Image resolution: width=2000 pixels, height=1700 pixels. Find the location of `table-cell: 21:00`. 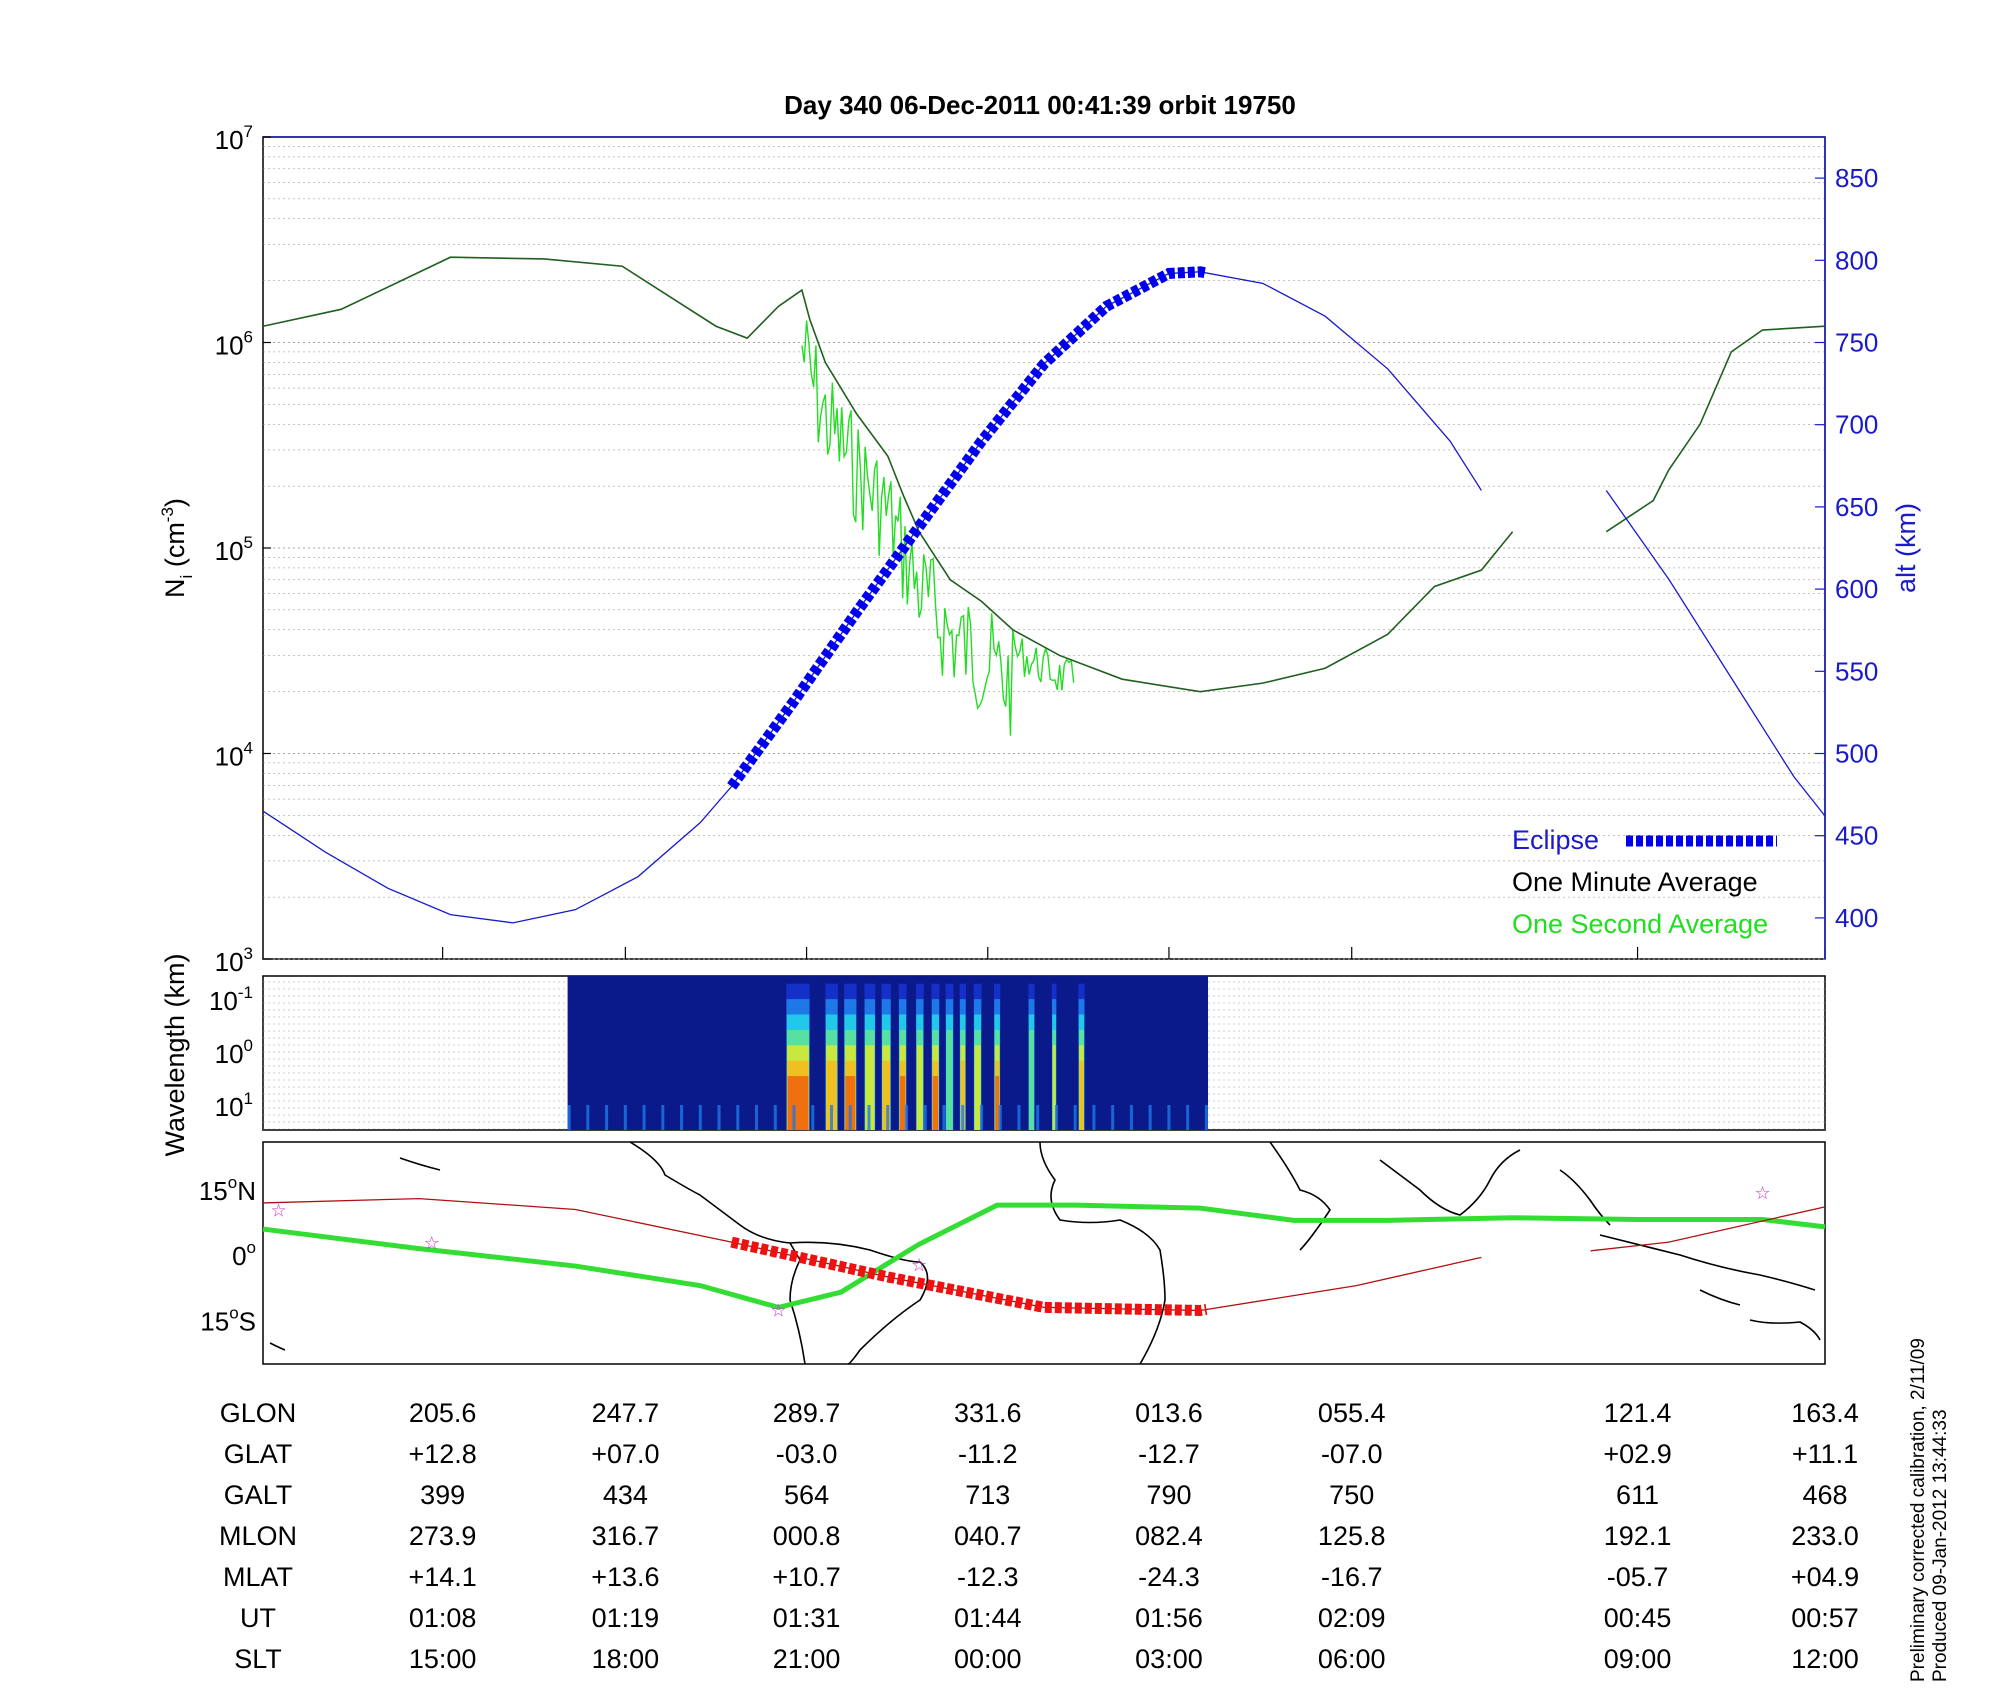

table-cell: 21:00 is located at coordinates (807, 1659).